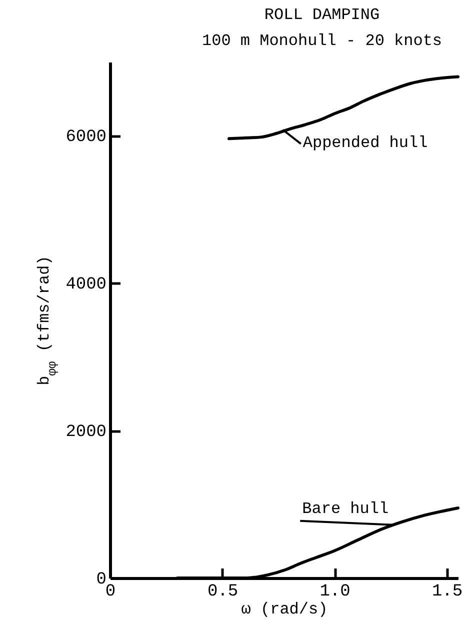 This screenshot has width=462, height=626. What do you see at coordinates (322, 15) in the screenshot?
I see `chart-title: ROLL DAMPING` at bounding box center [322, 15].